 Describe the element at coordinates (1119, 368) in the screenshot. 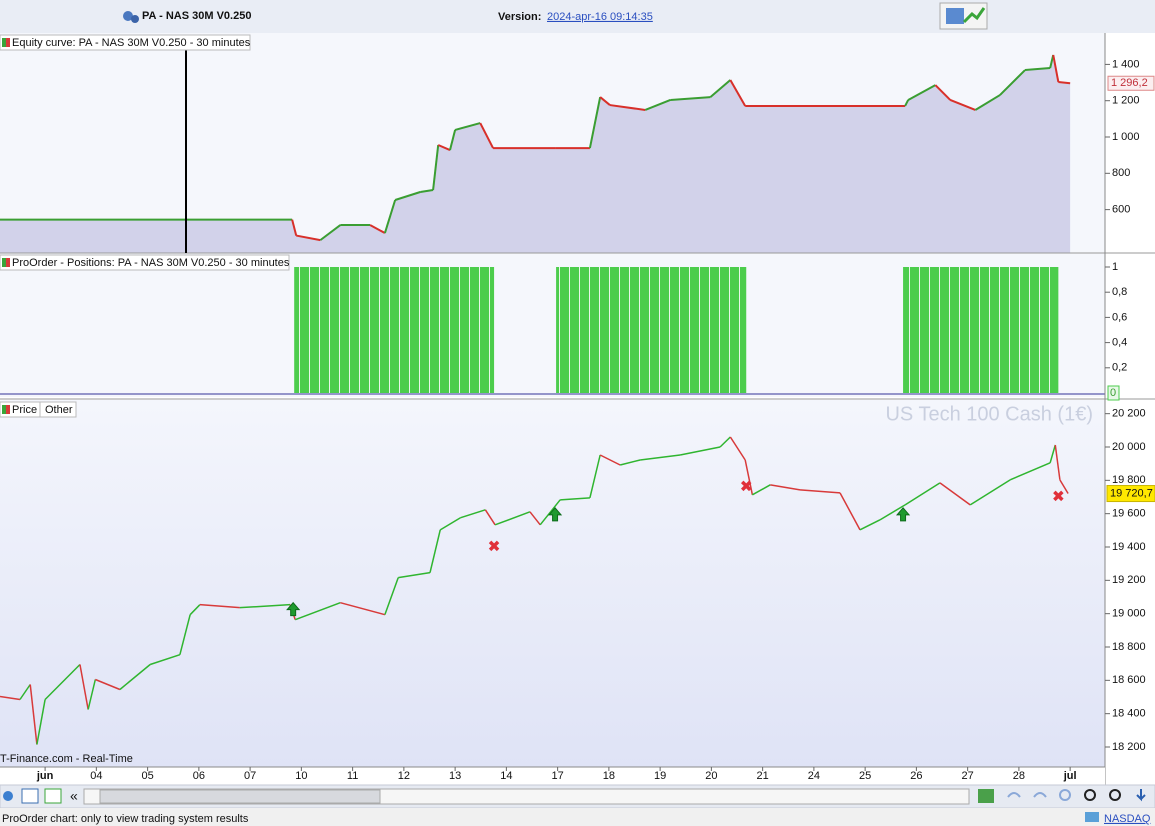

I see `y-tick-label: 0,2` at that location.